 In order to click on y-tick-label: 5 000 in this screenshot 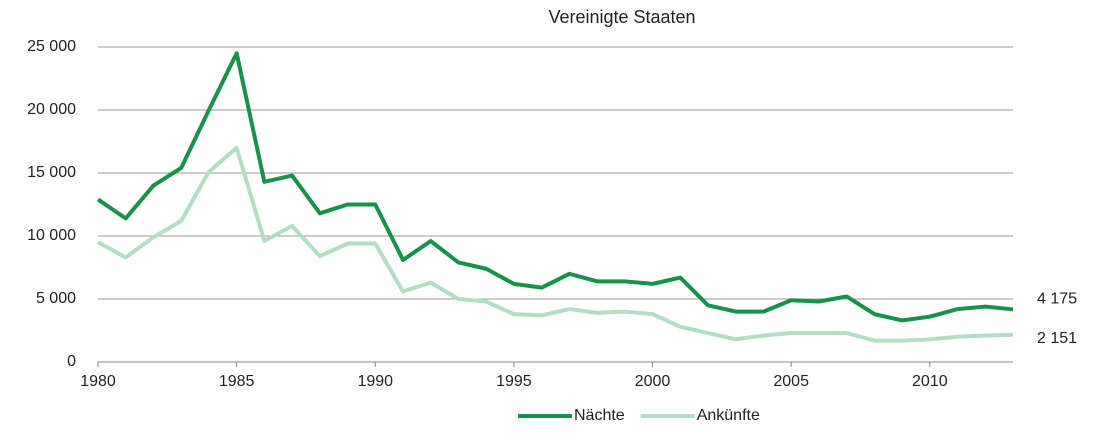, I will do `click(56, 298)`.